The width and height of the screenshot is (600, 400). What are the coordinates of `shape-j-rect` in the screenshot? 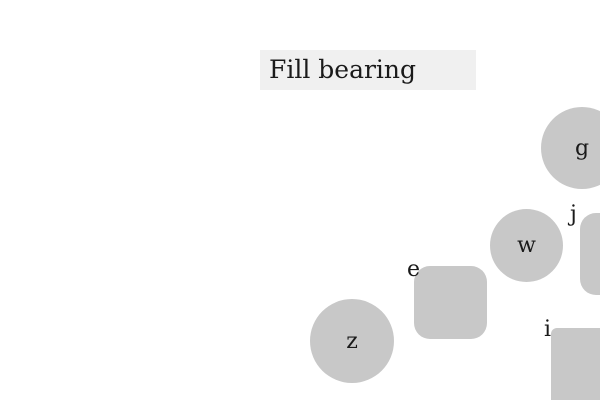 It's located at (590, 254).